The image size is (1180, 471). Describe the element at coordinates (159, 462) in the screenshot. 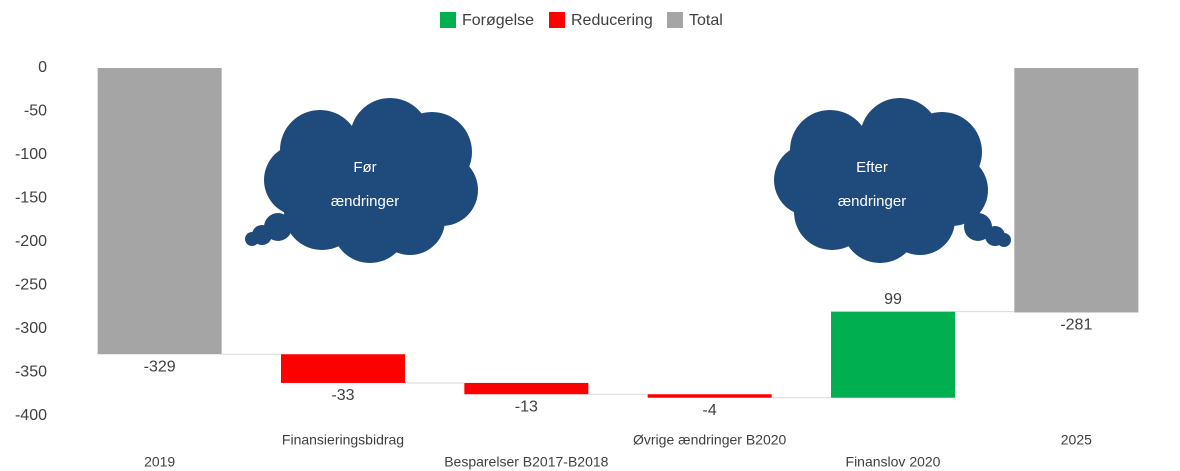

I see `x-tick-label: 2019` at that location.